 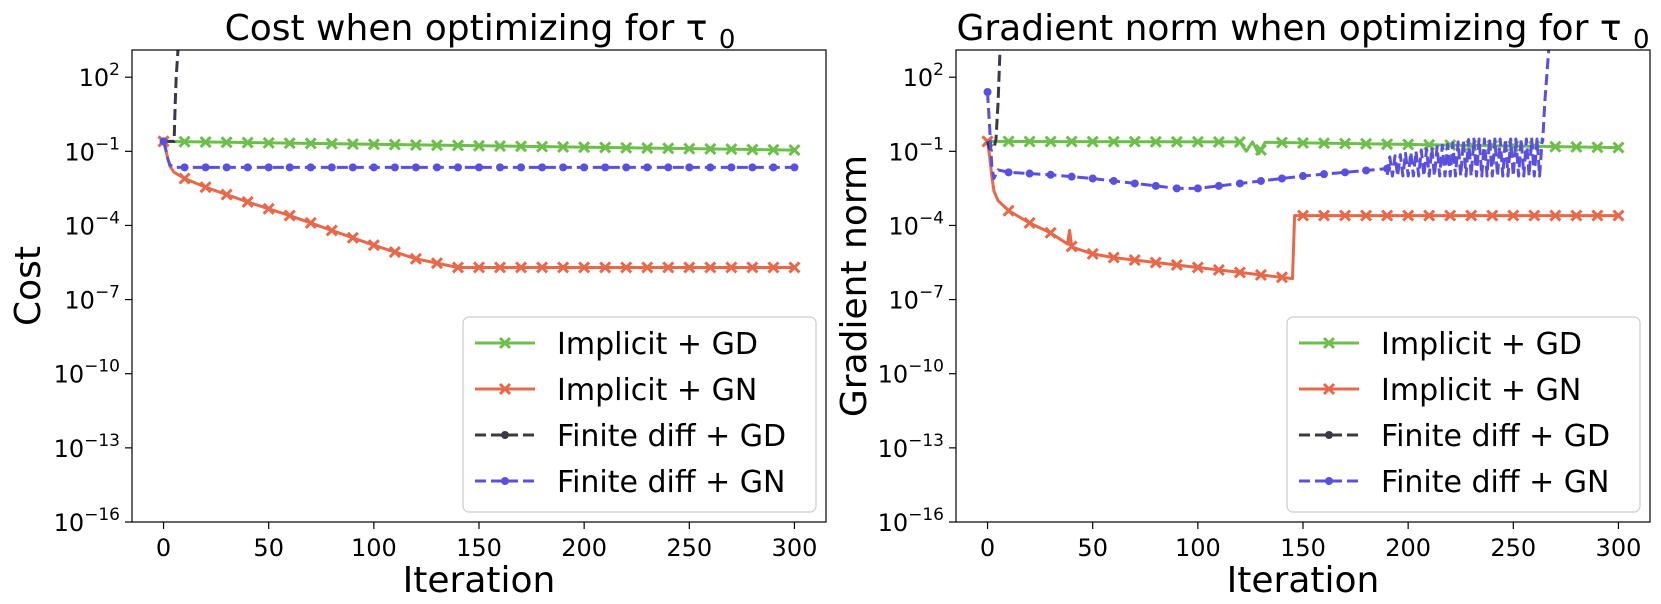 What do you see at coordinates (92, 299) in the screenshot?
I see `y-tick-label: 10⁻⁷` at bounding box center [92, 299].